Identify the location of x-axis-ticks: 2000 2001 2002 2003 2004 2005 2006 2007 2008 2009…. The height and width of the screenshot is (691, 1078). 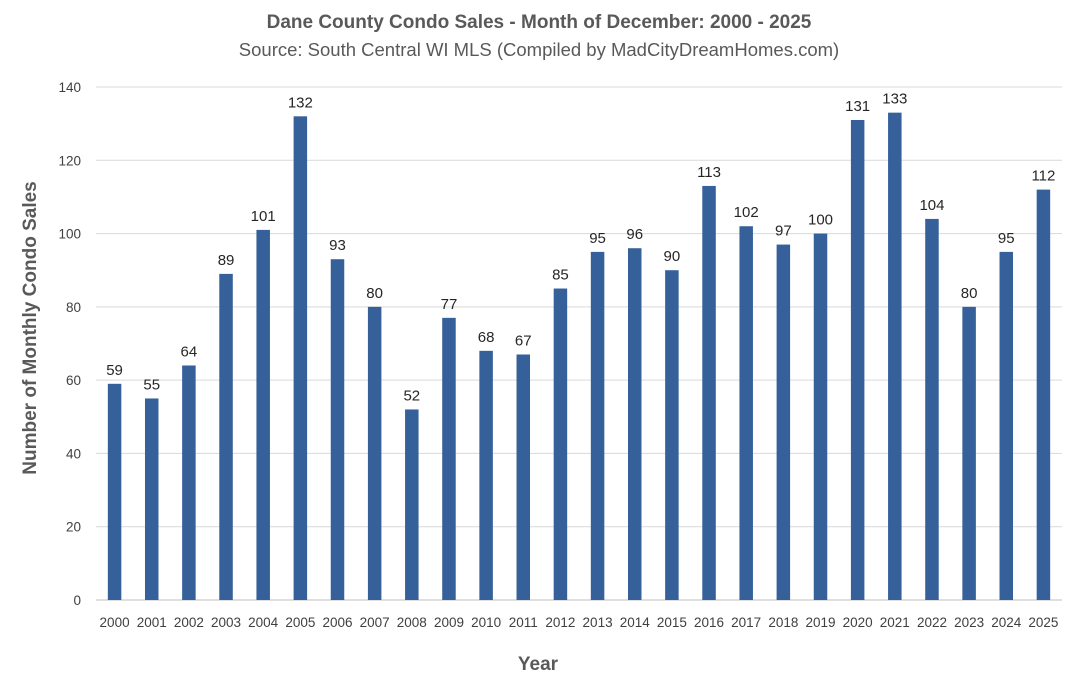
(579, 622).